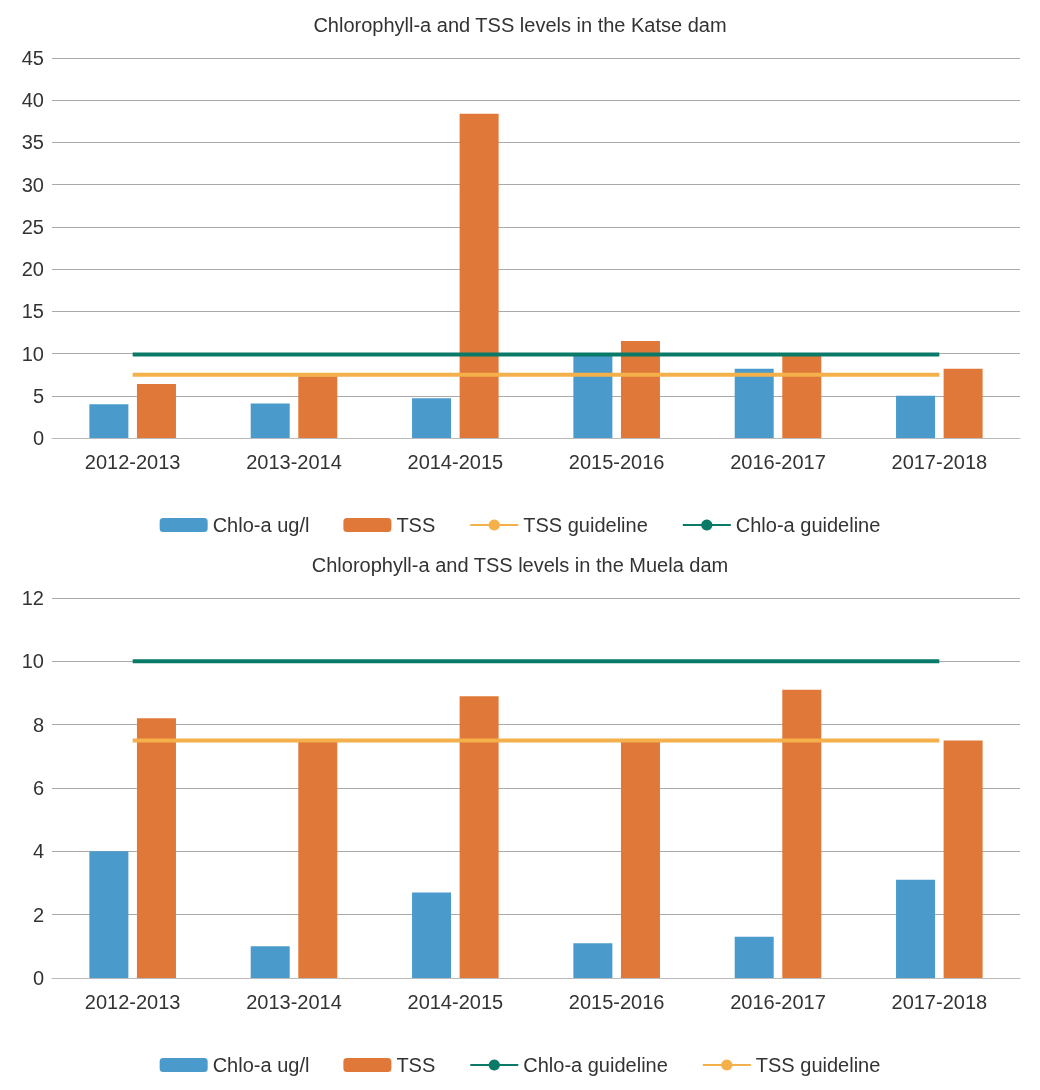 The width and height of the screenshot is (1040, 1090). Describe the element at coordinates (32, 100) in the screenshot. I see `y-tick-label: 40` at that location.